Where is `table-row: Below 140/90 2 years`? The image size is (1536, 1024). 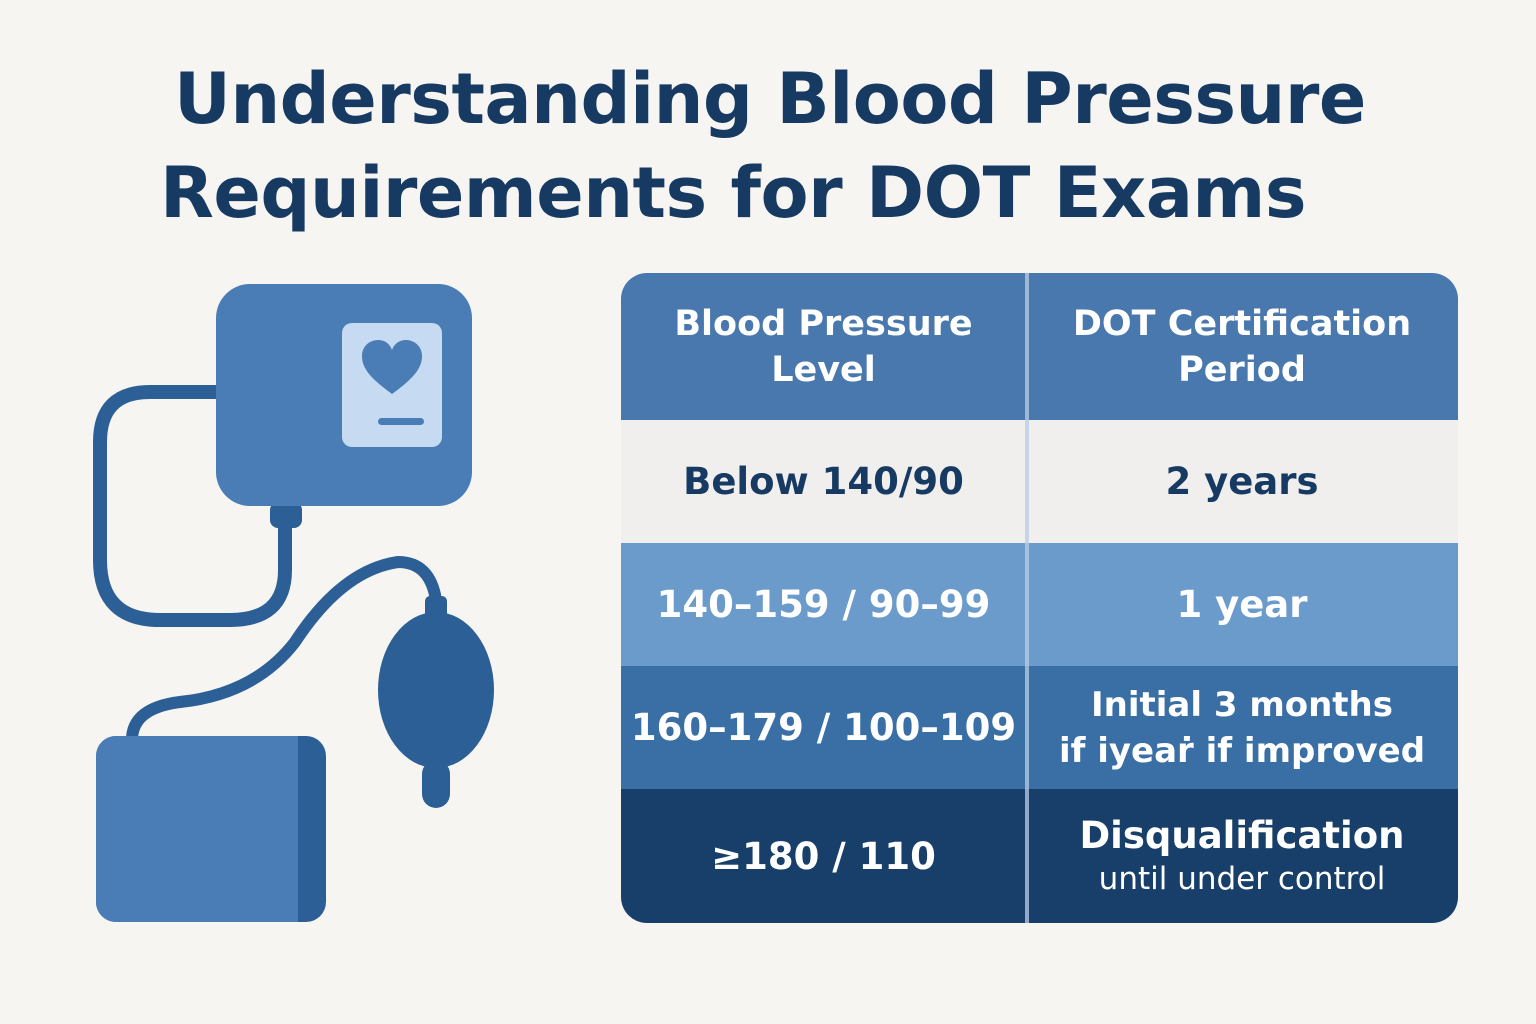
table-row: Below 140/90 2 years is located at coordinates (1039, 481).